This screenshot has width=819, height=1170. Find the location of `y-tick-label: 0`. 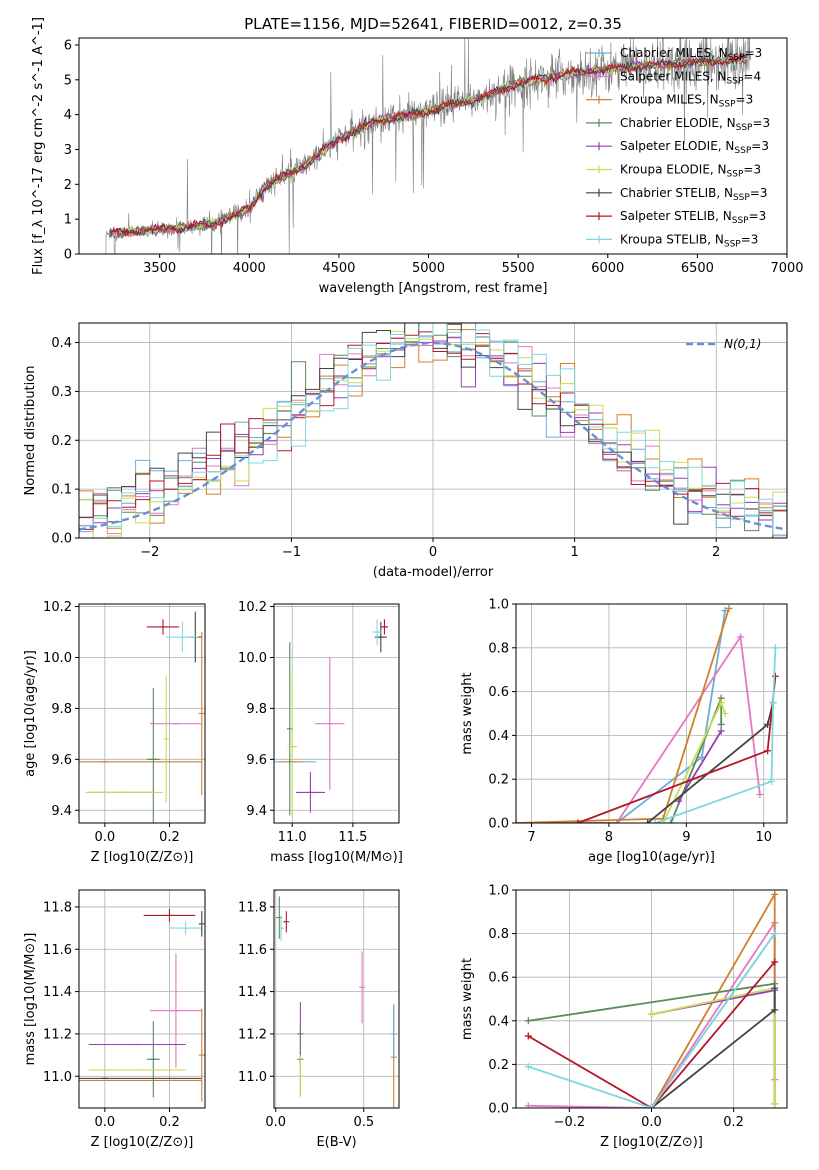

y-tick-label: 0 is located at coordinates (68, 255).